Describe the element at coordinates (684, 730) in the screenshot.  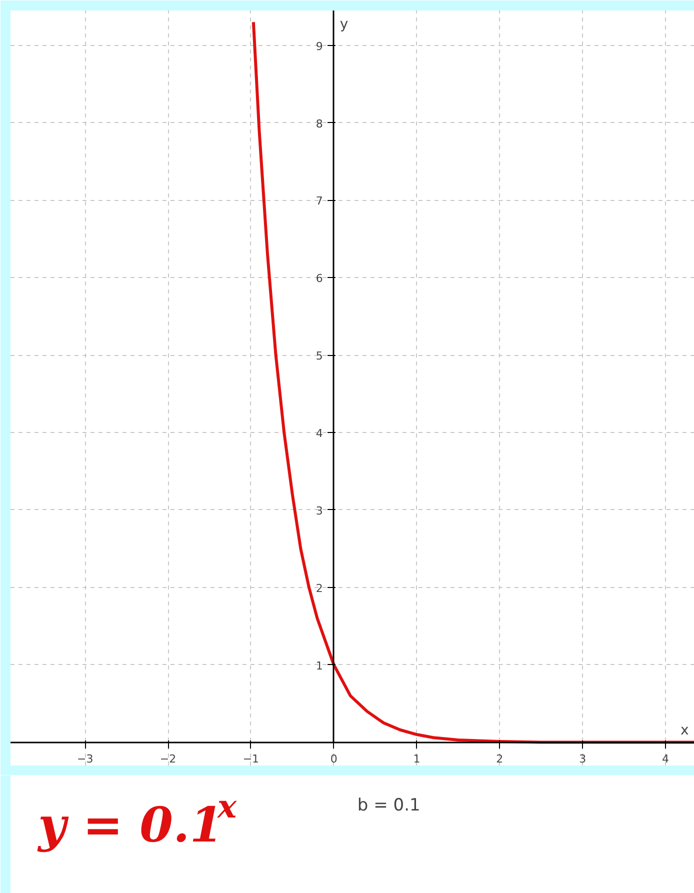
I see `x-axis-title: x` at that location.